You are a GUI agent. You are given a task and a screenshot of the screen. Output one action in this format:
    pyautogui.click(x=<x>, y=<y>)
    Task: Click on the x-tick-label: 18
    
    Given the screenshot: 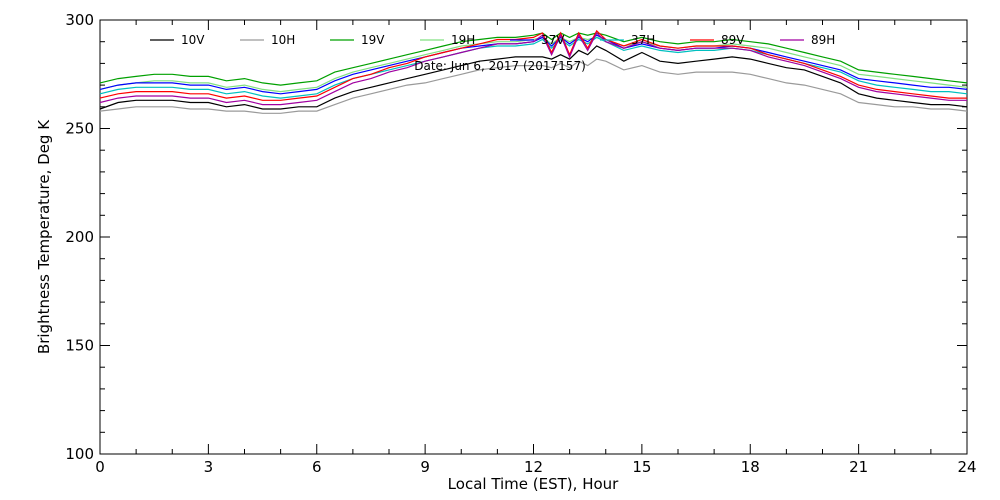 What is the action you would take?
    pyautogui.click(x=750, y=467)
    